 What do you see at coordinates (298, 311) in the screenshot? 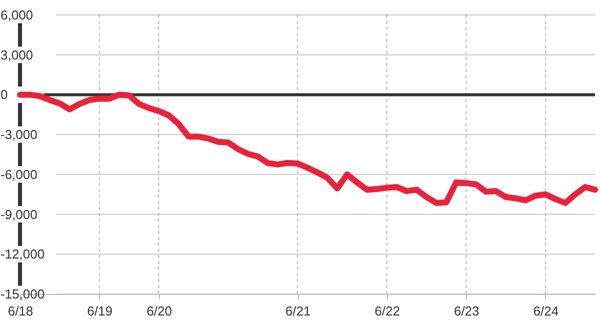
I see `x-tick-label: 6/21` at bounding box center [298, 311].